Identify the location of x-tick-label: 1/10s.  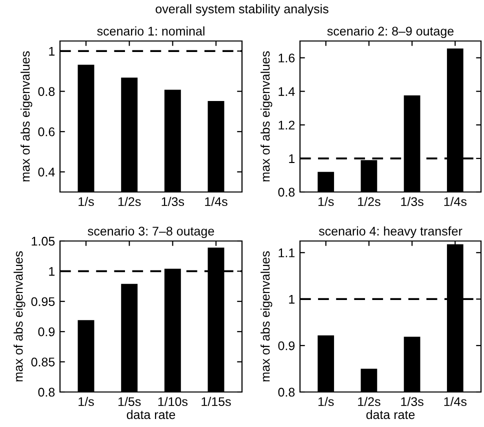
(173, 401).